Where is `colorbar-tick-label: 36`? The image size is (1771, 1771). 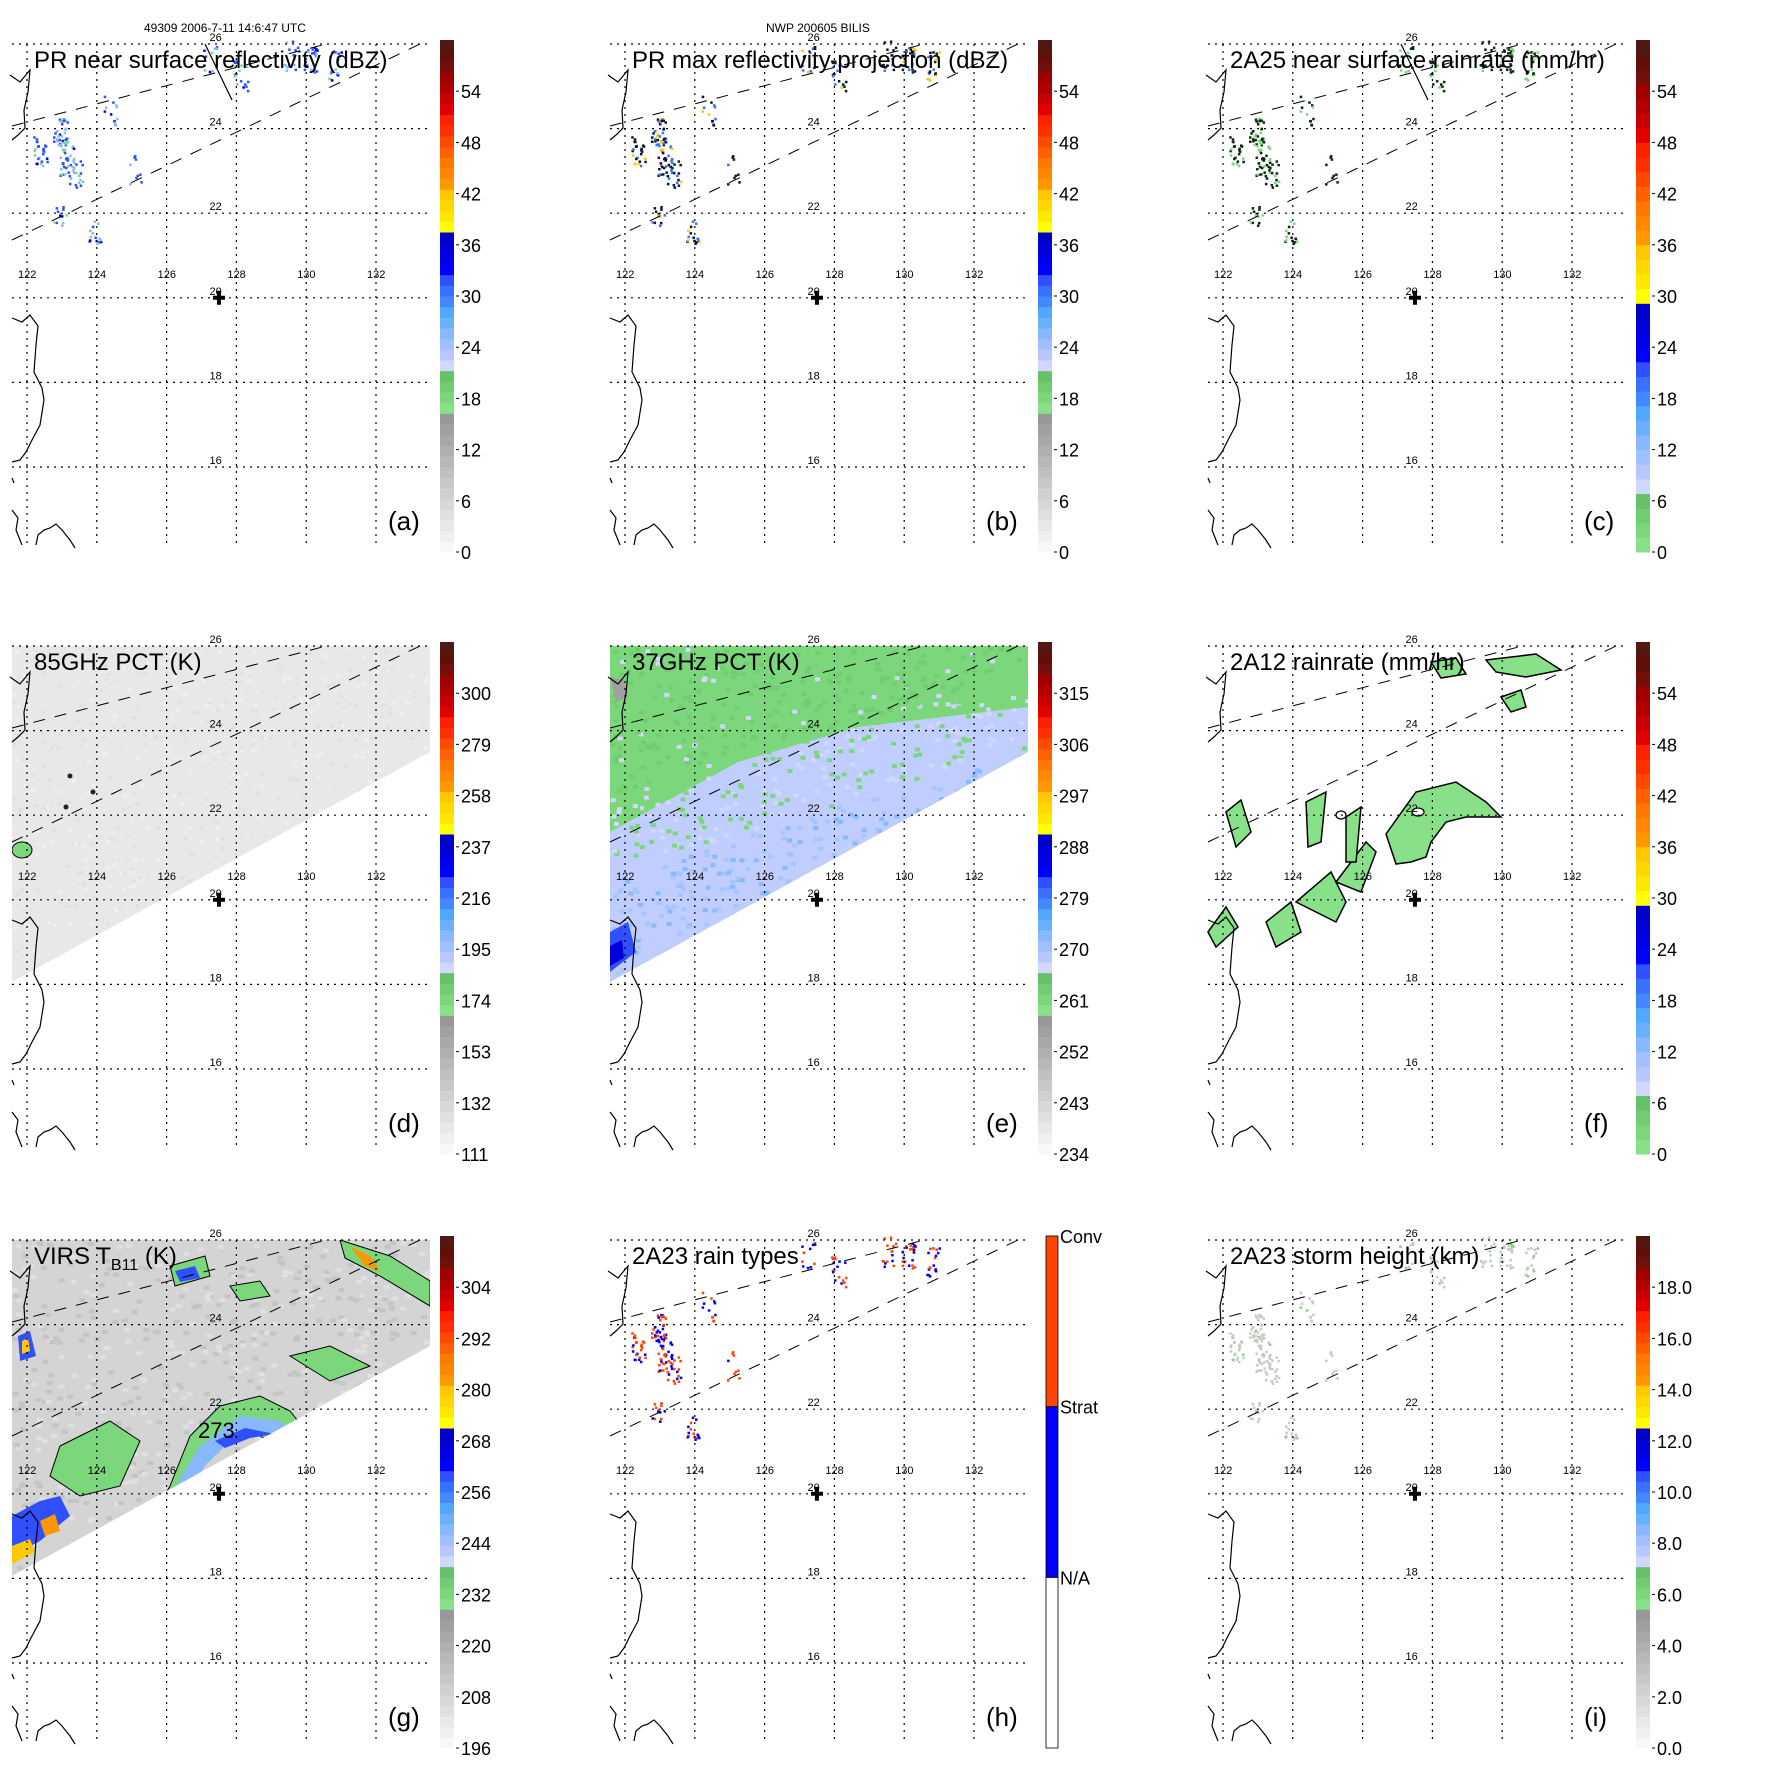 colorbar-tick-label: 36 is located at coordinates (1667, 246).